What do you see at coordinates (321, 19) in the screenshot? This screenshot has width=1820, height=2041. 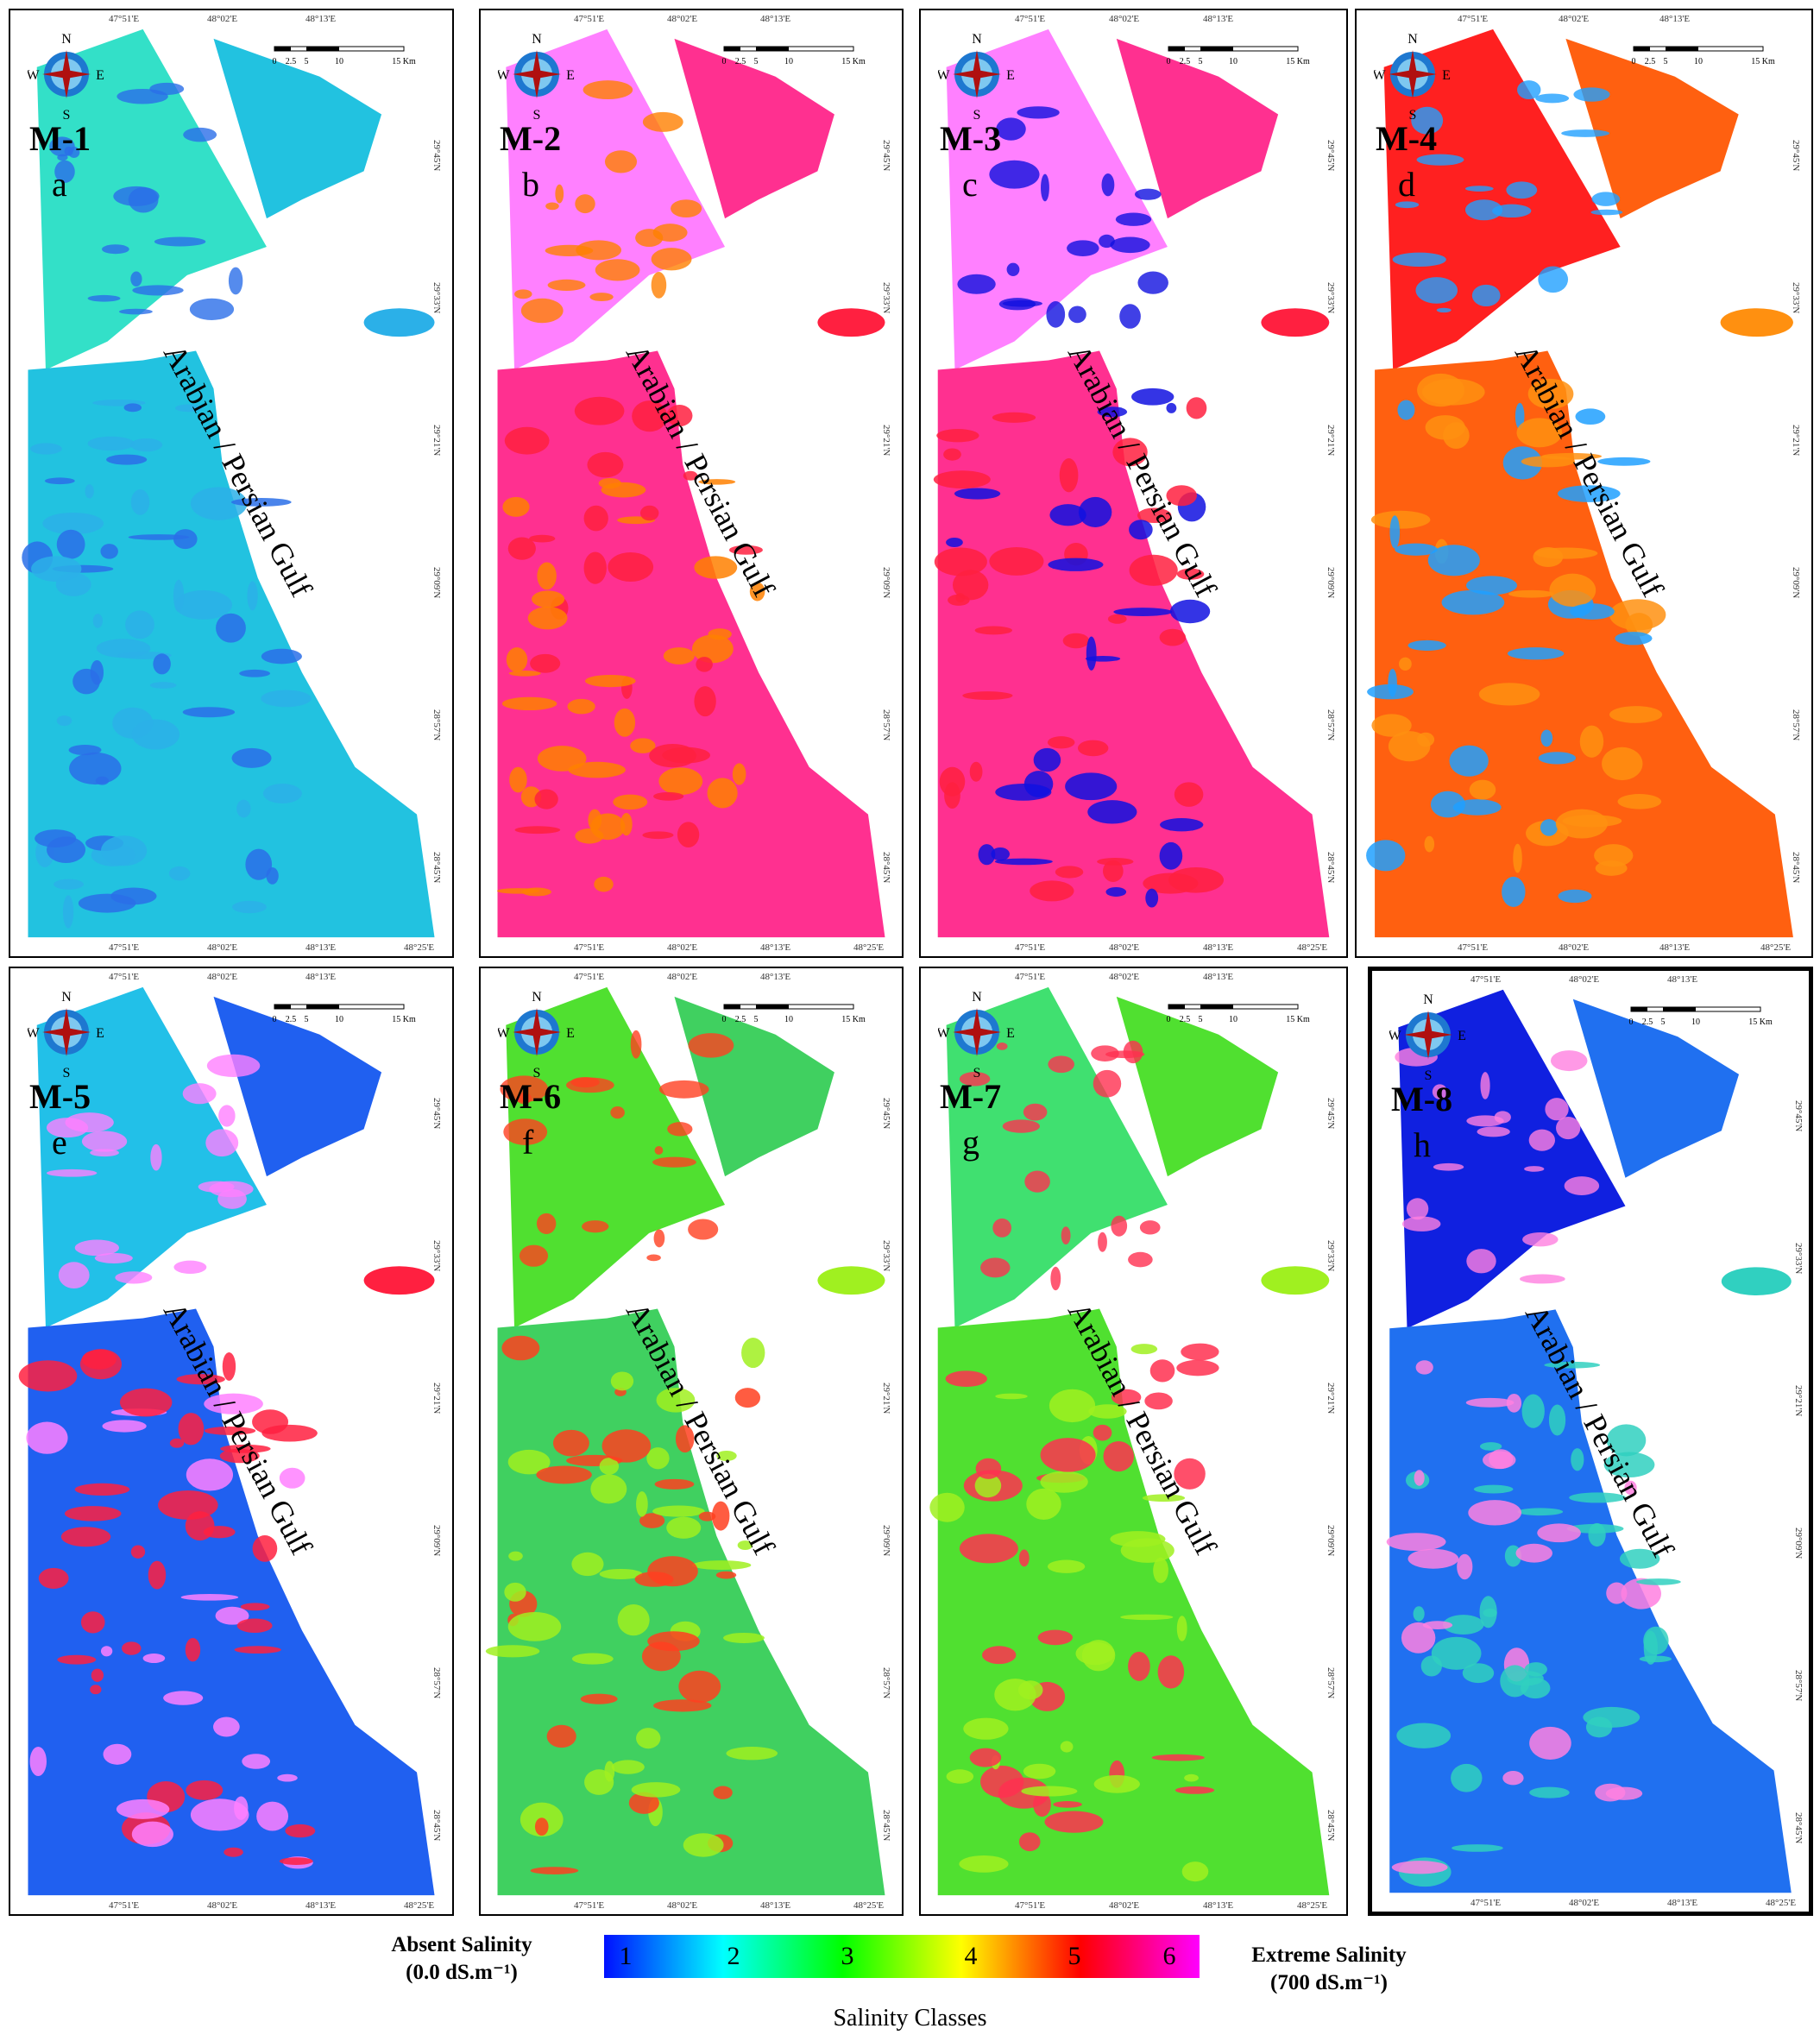 I see `coord-top-label: 48°13'E` at bounding box center [321, 19].